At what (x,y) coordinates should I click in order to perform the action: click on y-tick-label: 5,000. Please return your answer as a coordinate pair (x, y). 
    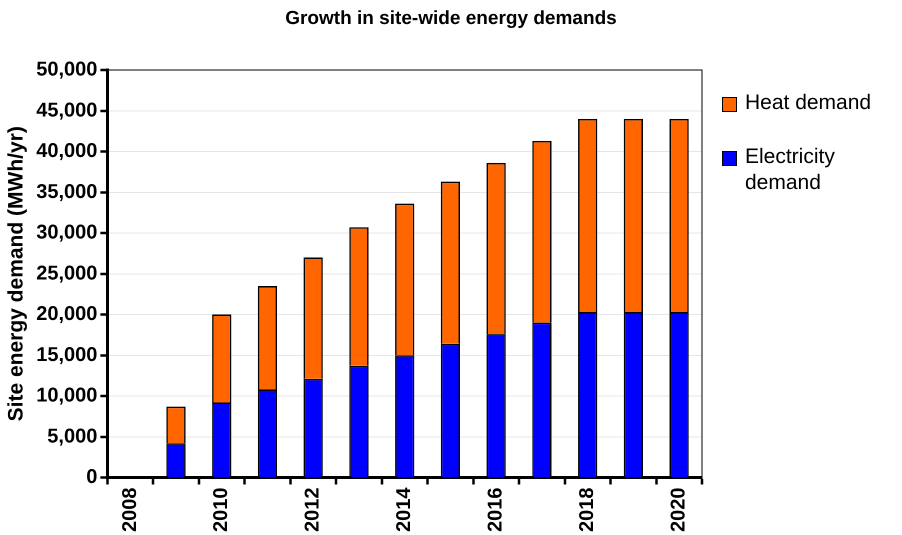
    Looking at the image, I should click on (72, 436).